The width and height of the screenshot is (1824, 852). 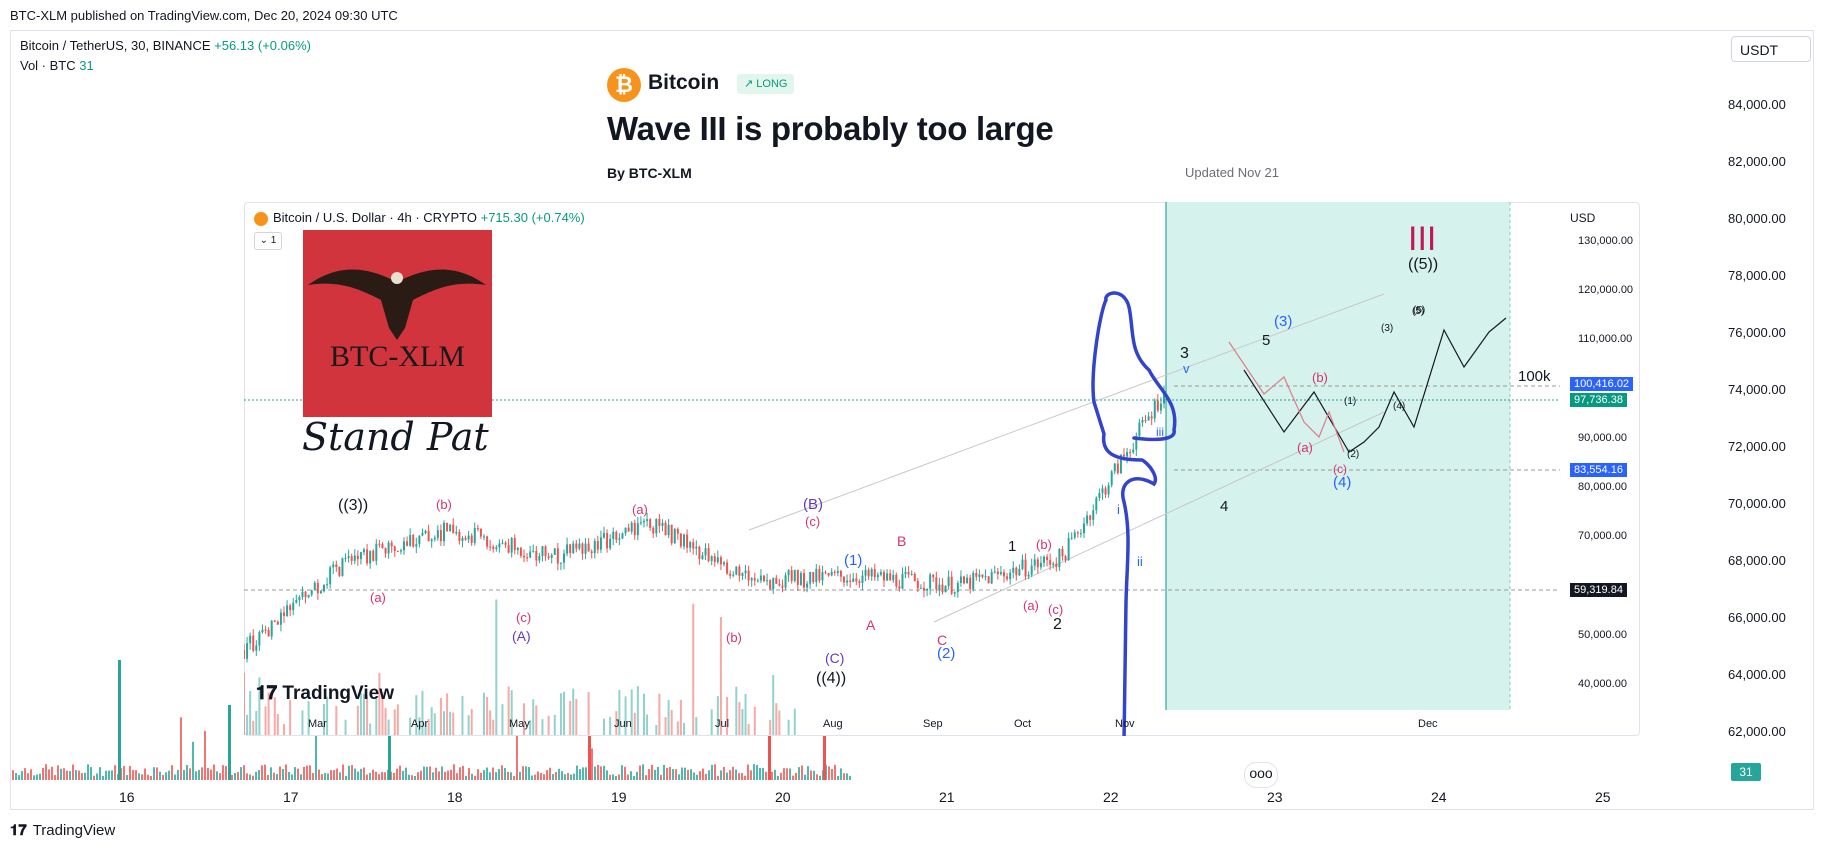 What do you see at coordinates (1320, 377) in the screenshot?
I see `wave-label: (b)` at bounding box center [1320, 377].